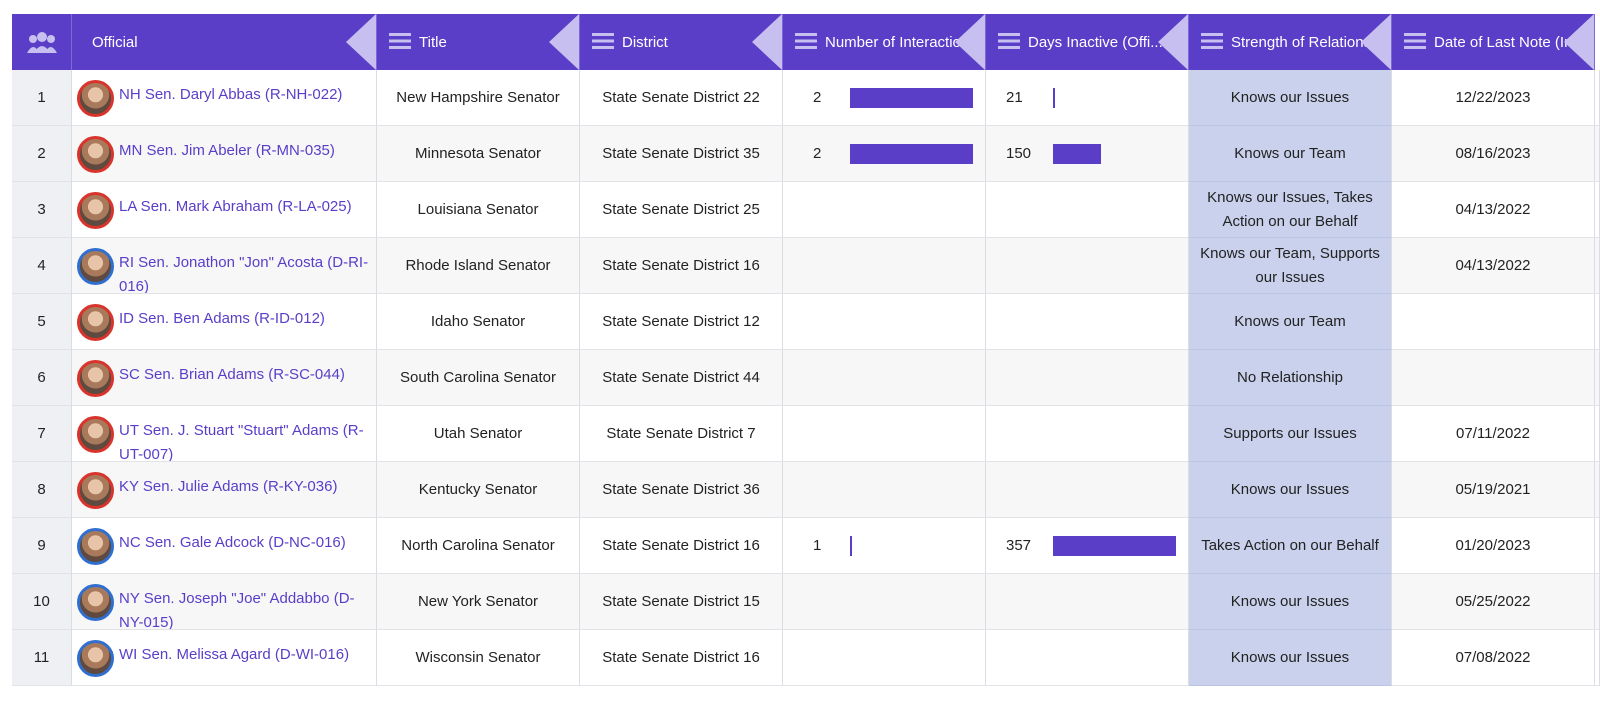 The image size is (1600, 703). I want to click on district-cell: State Senate District 15, so click(681, 602).